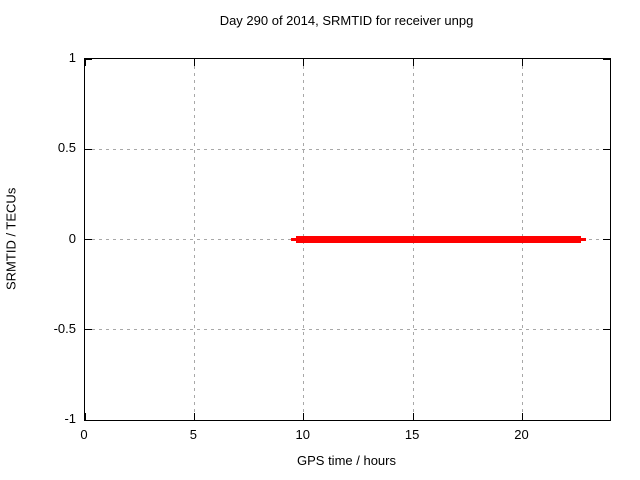 The height and width of the screenshot is (480, 640). I want to click on y-tick-label--1: -1, so click(70, 418).